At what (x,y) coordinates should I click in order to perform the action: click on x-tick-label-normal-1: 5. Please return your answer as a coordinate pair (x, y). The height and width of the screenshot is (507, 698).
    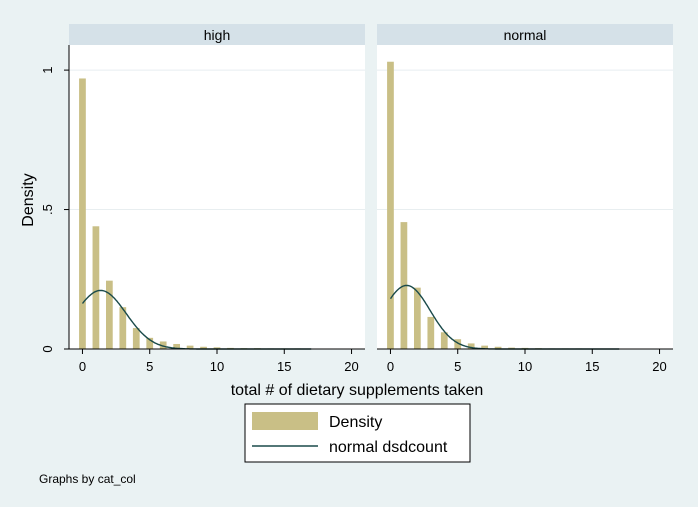
    Looking at the image, I should click on (457, 366).